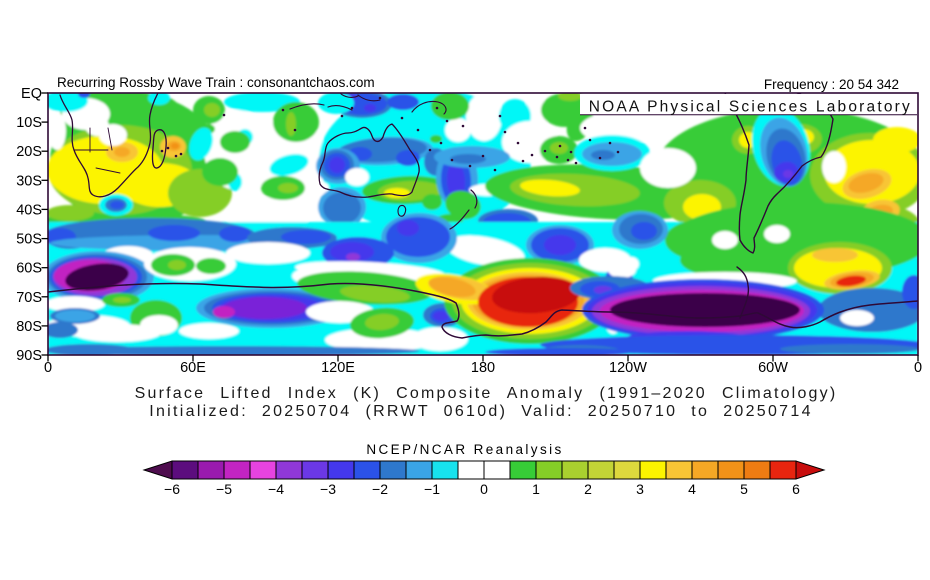 The width and height of the screenshot is (930, 580). I want to click on svg-text: 30S, so click(29, 181).